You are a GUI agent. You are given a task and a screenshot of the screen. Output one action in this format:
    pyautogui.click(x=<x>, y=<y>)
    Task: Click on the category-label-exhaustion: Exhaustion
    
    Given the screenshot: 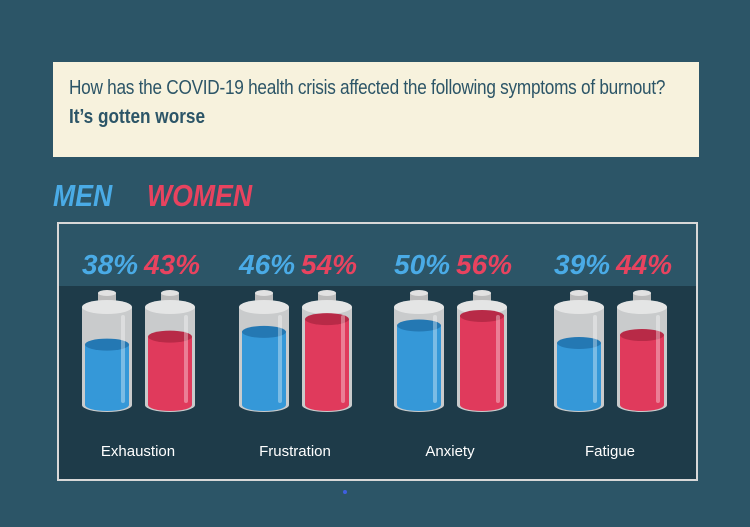 What is the action you would take?
    pyautogui.click(x=138, y=451)
    